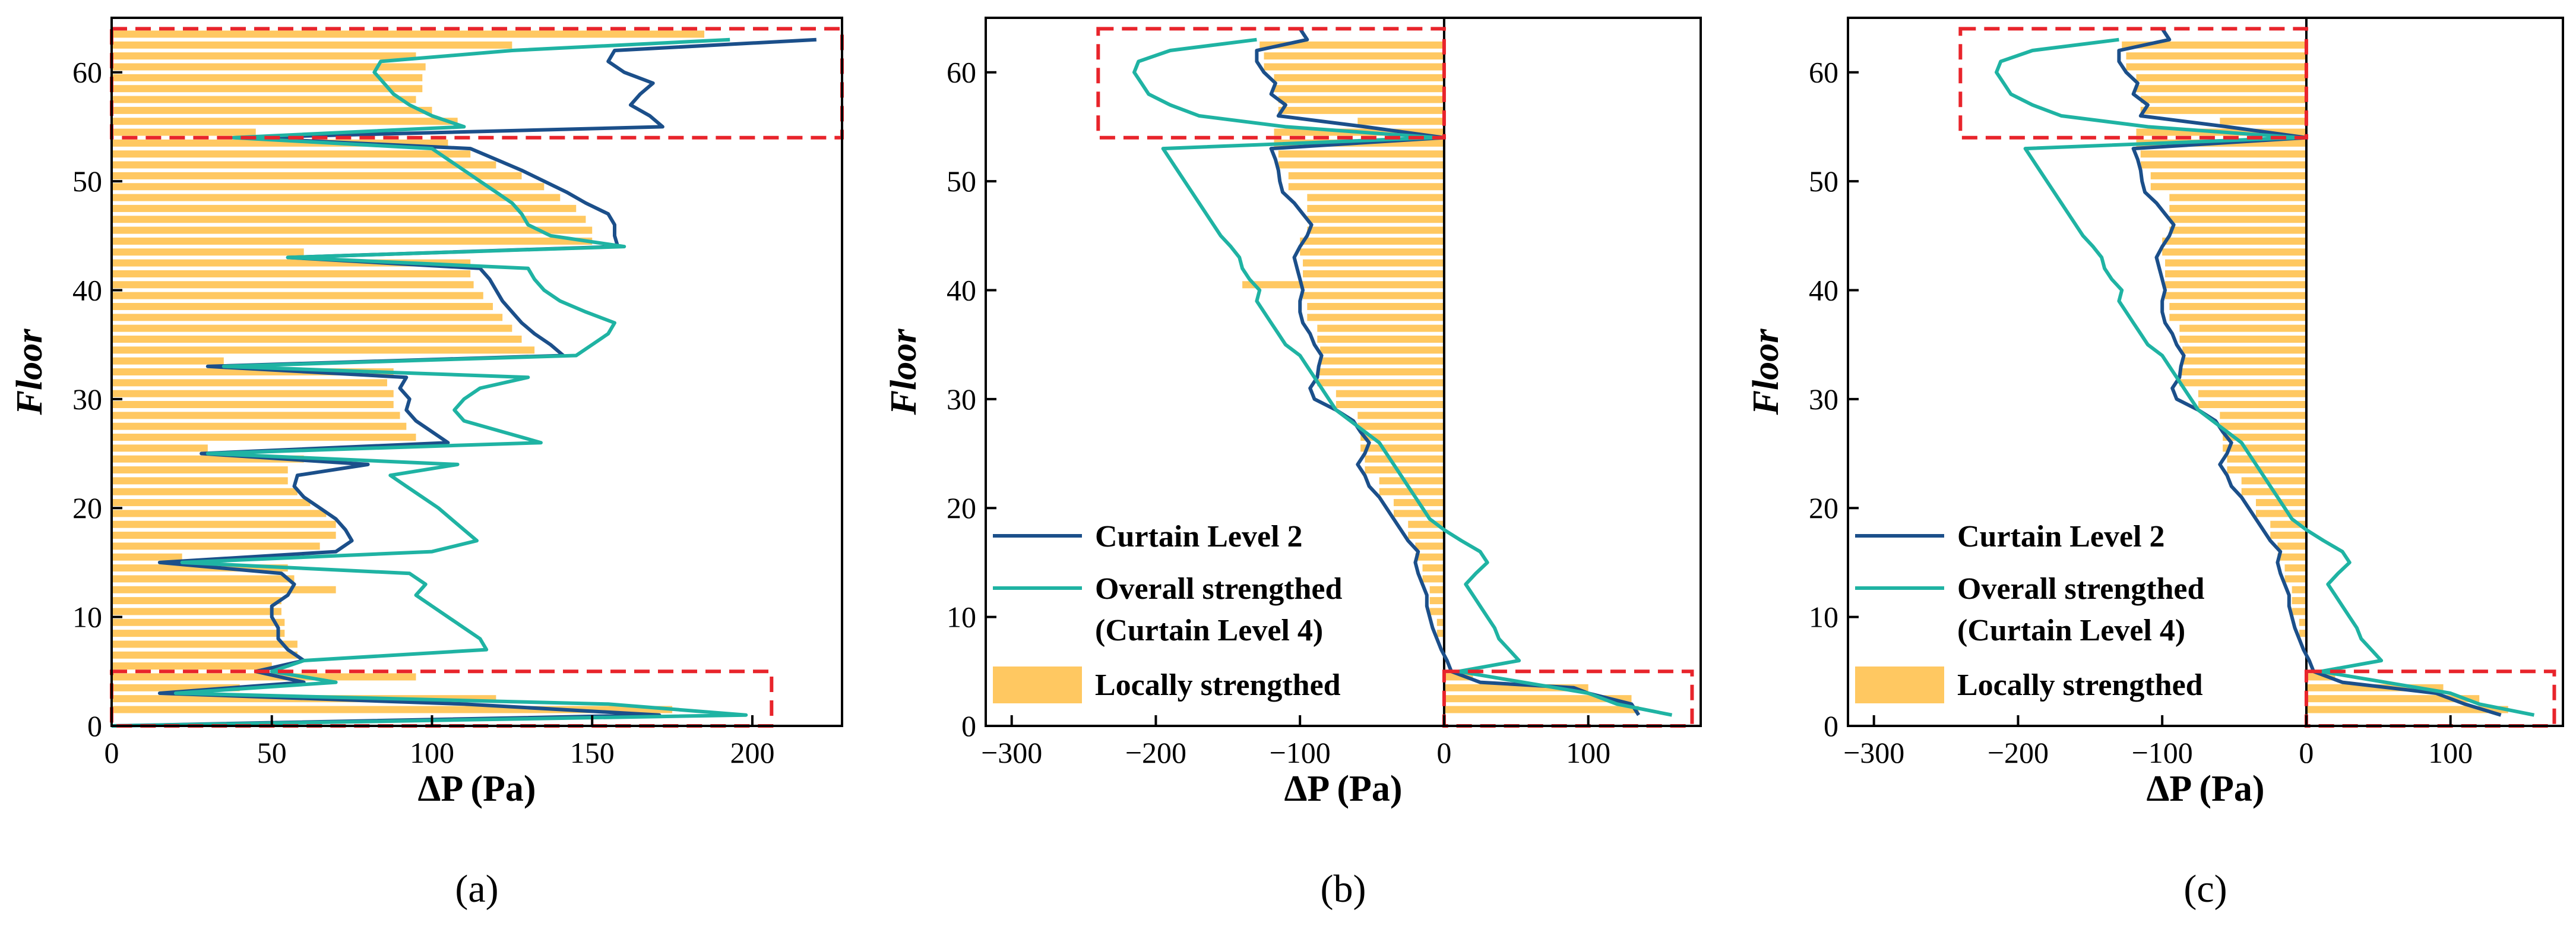 The image size is (2576, 935). I want to click on legend-curtain-label: Curtain Level 2, so click(1199, 537).